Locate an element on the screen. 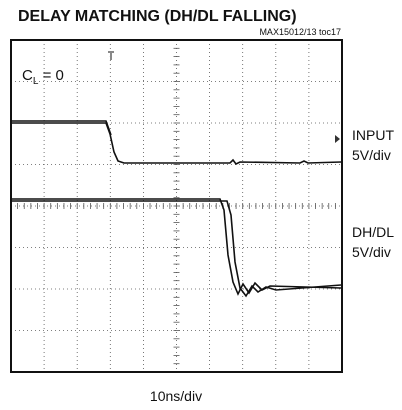  rest: = 0 is located at coordinates (50, 75).